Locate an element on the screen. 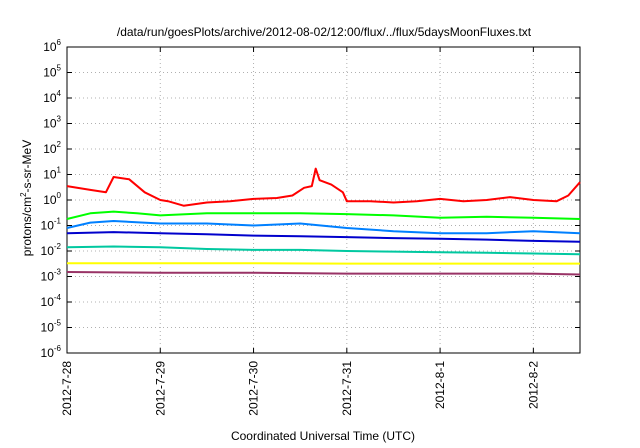  y-tick-label: 10⁰ is located at coordinates (52, 199).